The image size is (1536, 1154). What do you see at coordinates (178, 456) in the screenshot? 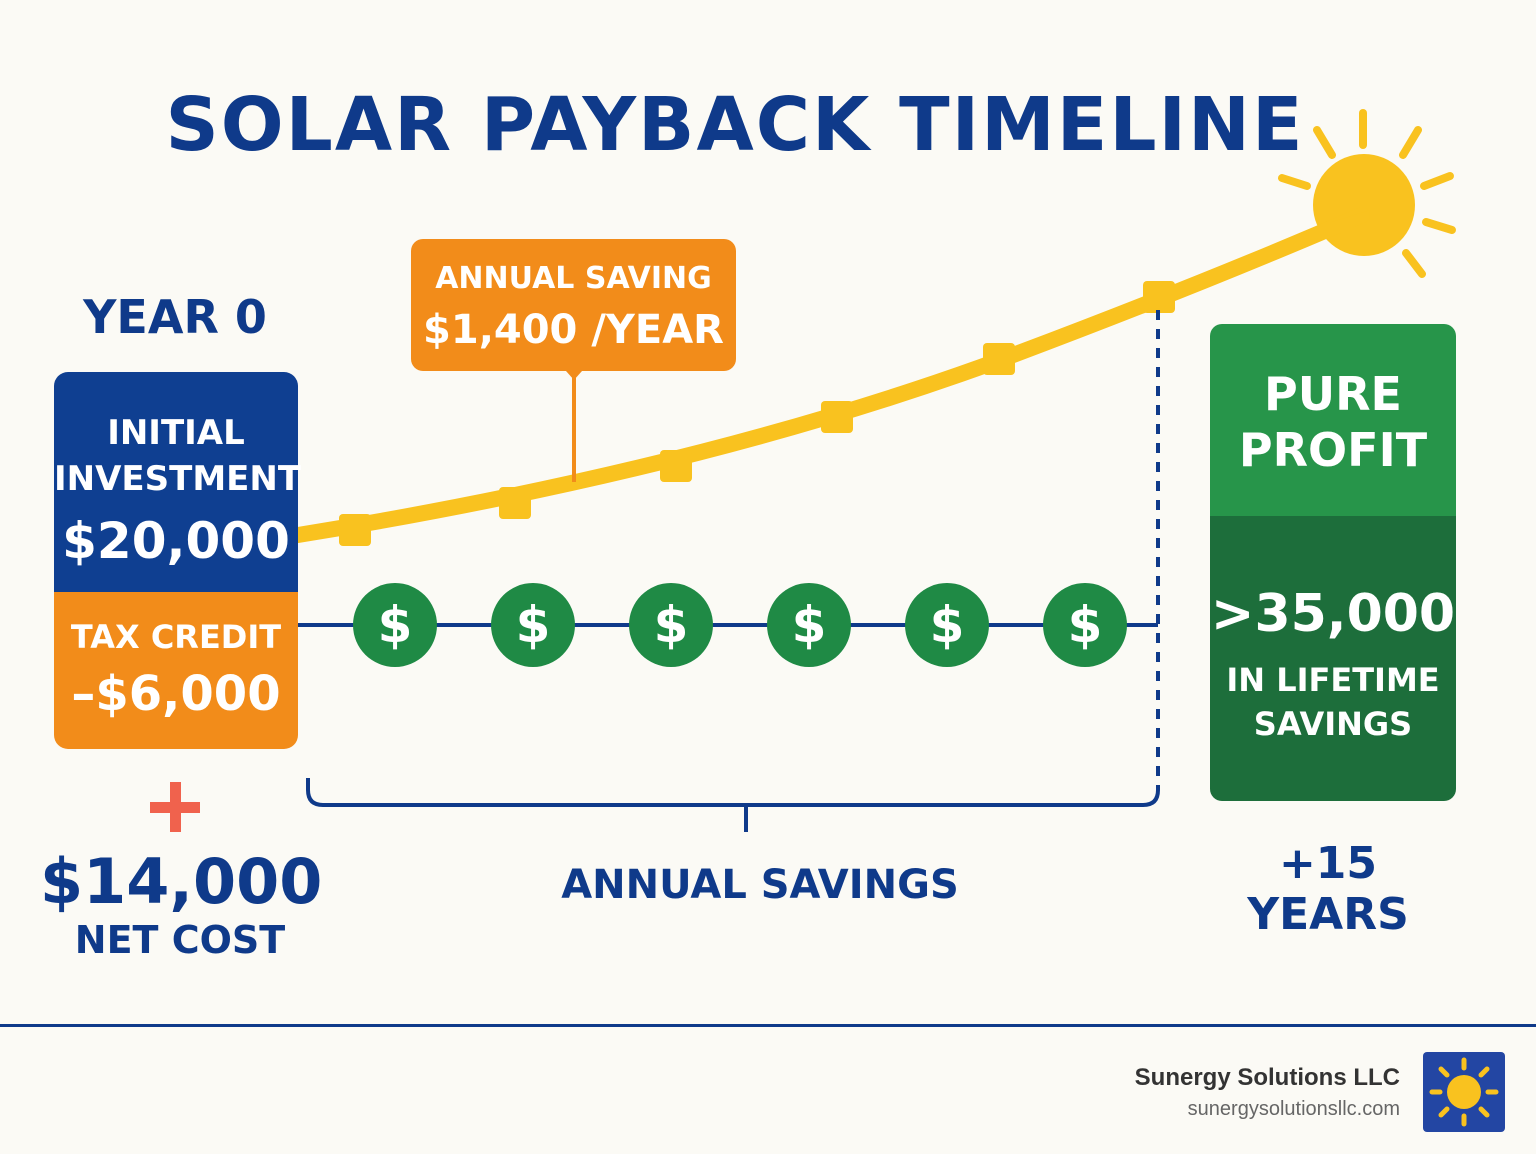
I see `initial-investment-label: INITIAL INVESTMENT` at bounding box center [178, 456].